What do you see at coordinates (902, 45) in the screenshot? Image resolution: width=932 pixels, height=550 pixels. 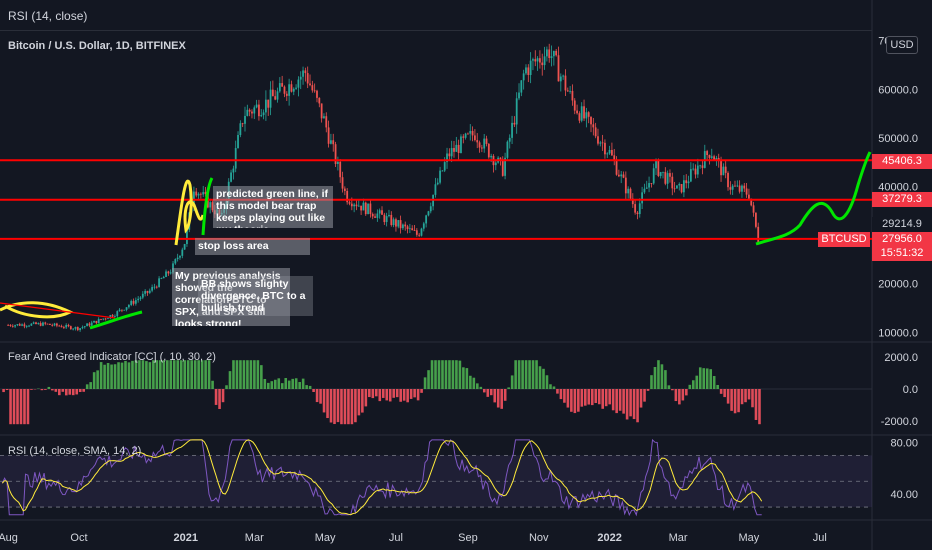 I see `currency-button: USD` at bounding box center [902, 45].